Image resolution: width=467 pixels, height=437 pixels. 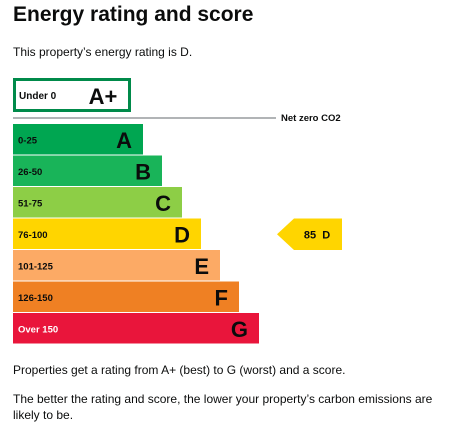 I want to click on band-b, so click(x=87, y=170).